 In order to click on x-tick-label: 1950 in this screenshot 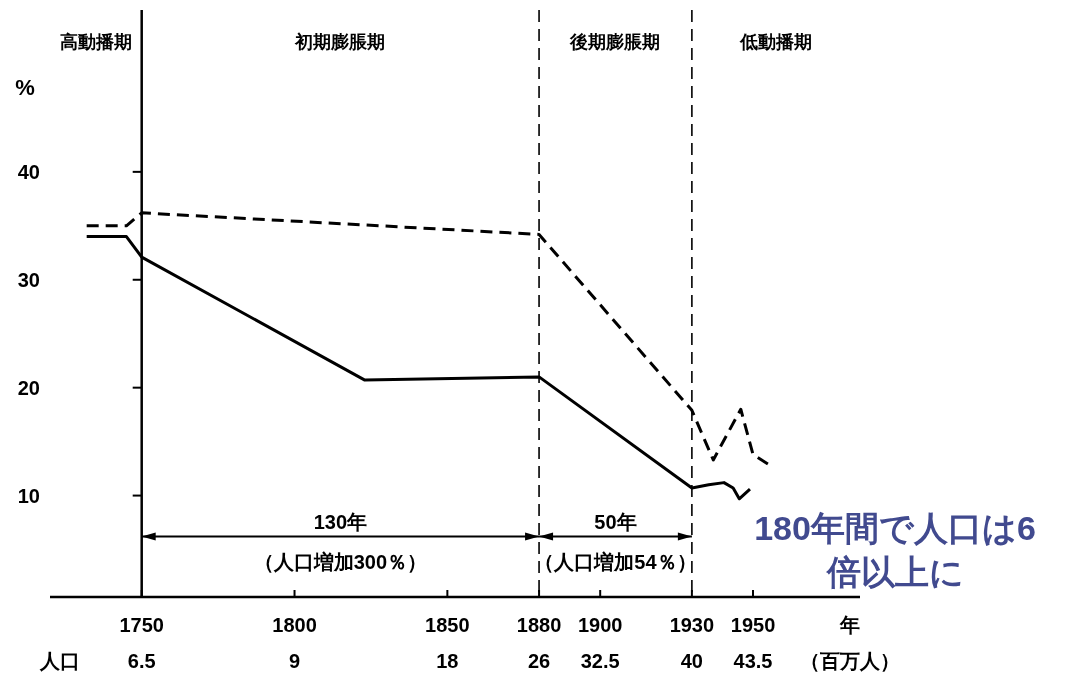, I will do `click(753, 625)`.